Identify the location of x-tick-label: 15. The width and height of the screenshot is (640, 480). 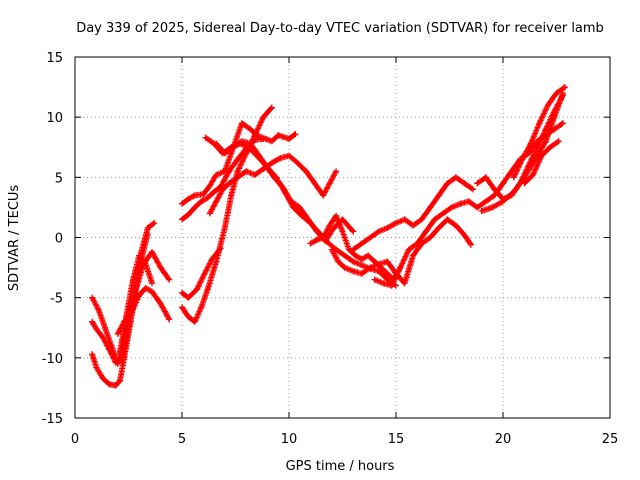
(396, 439).